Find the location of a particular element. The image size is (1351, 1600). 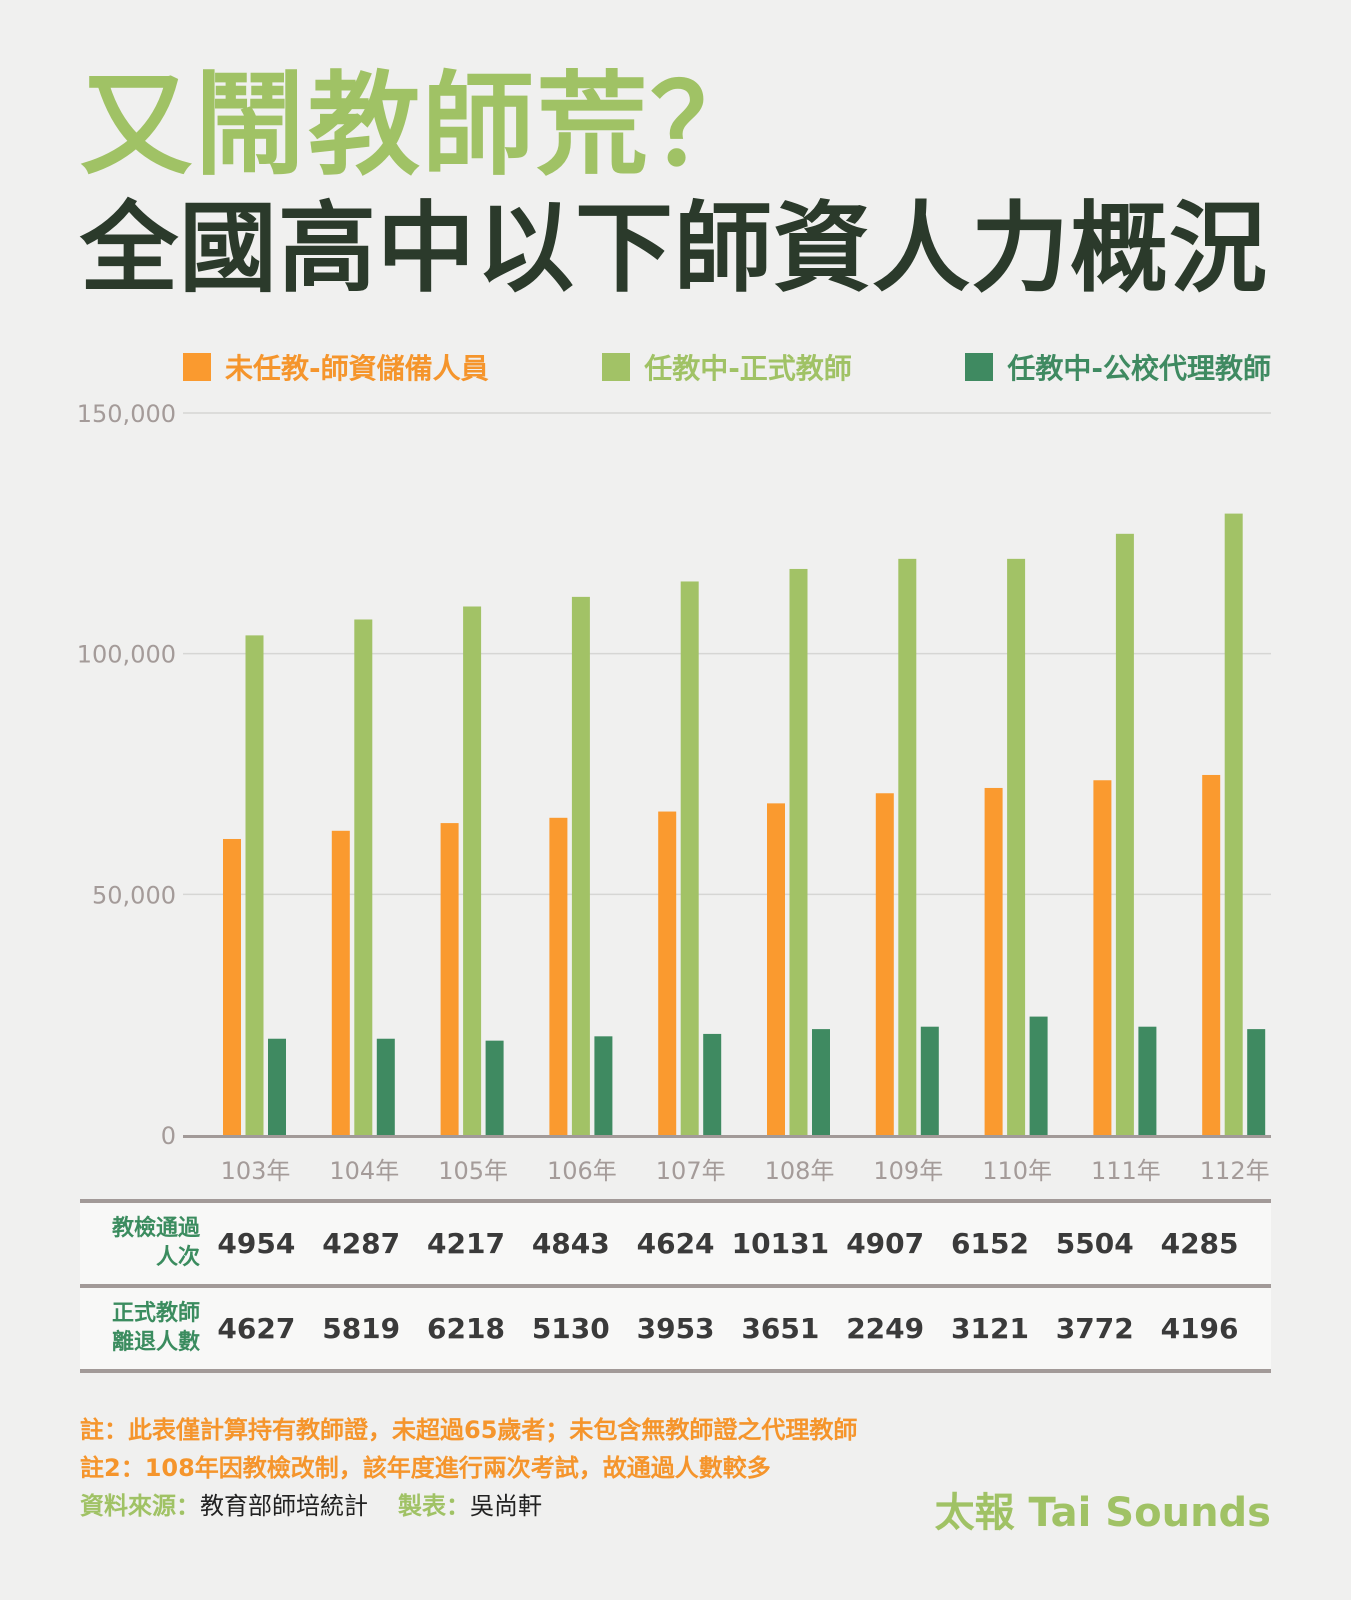

table-cell: 4217 is located at coordinates (466, 1243).